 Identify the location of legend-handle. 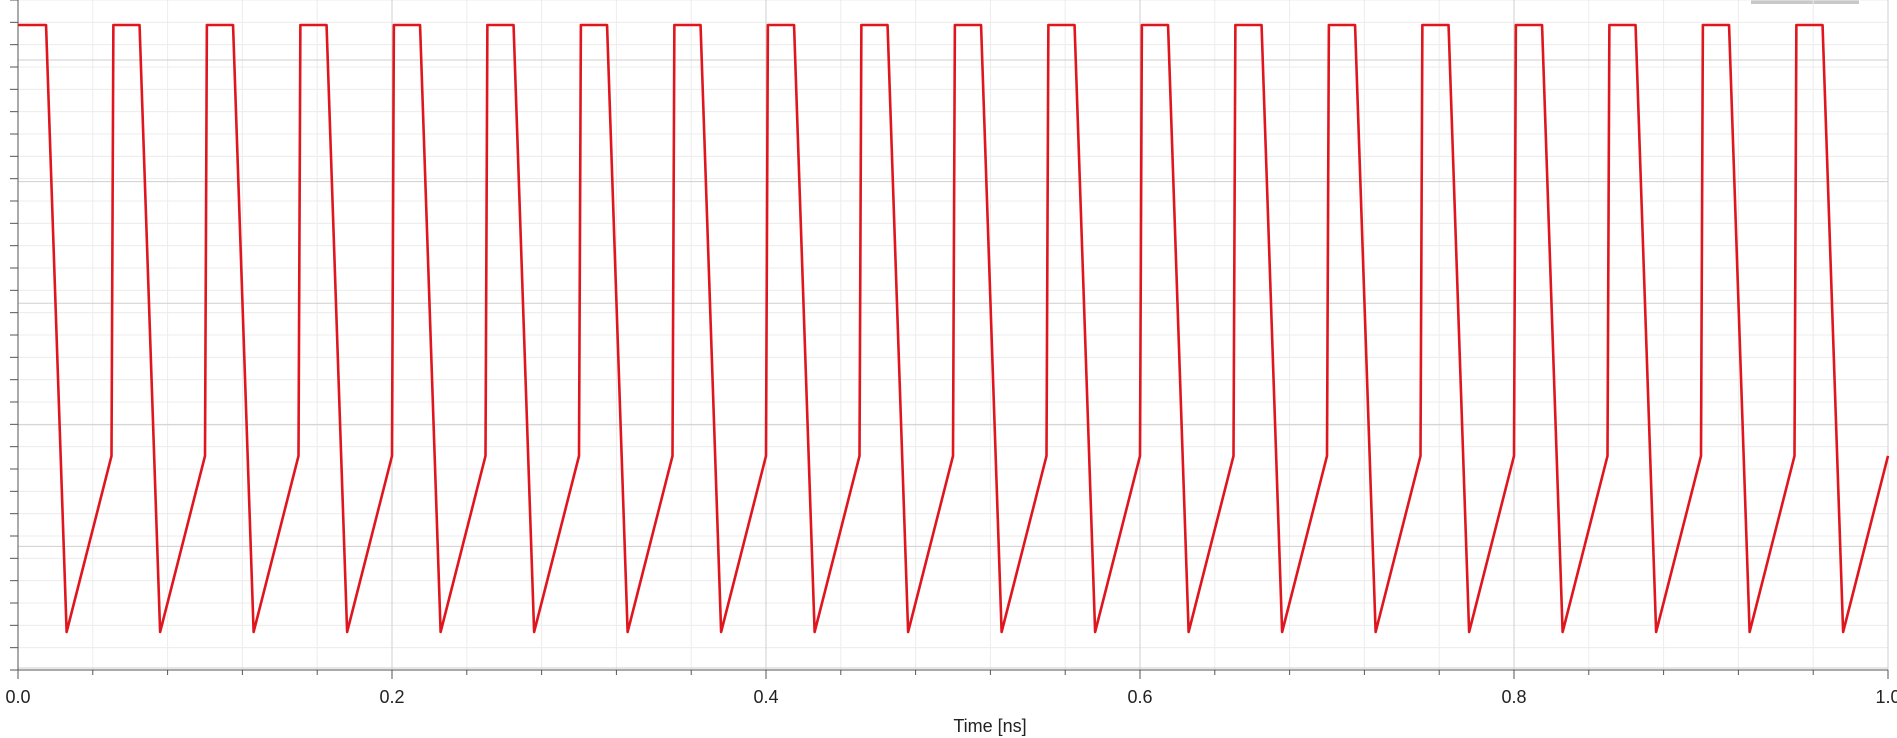
(1805, 2).